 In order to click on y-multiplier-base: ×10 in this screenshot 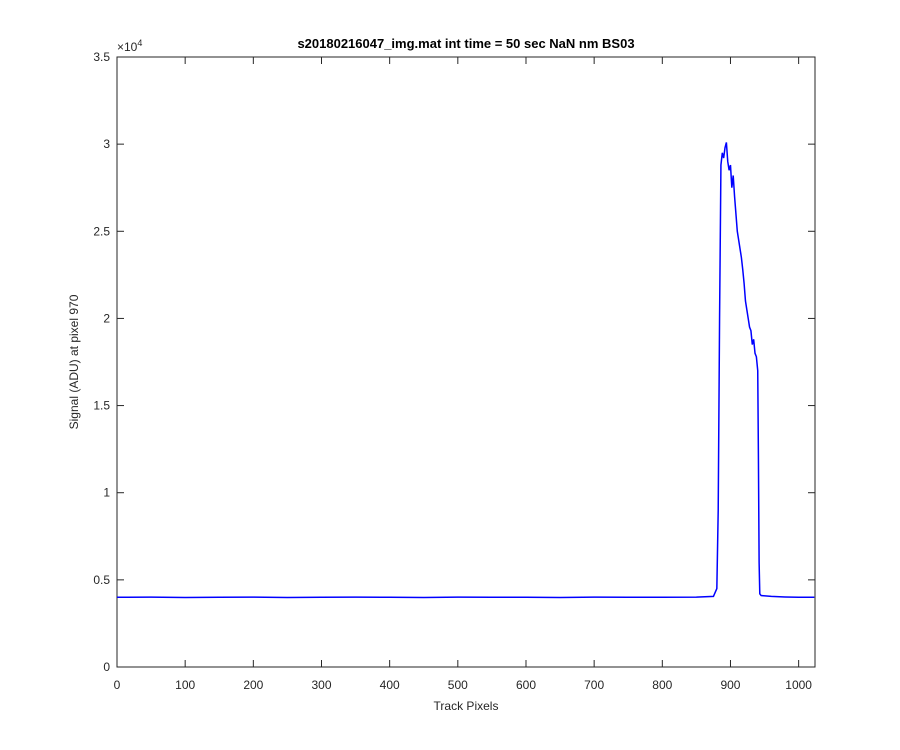, I will do `click(127, 47)`.